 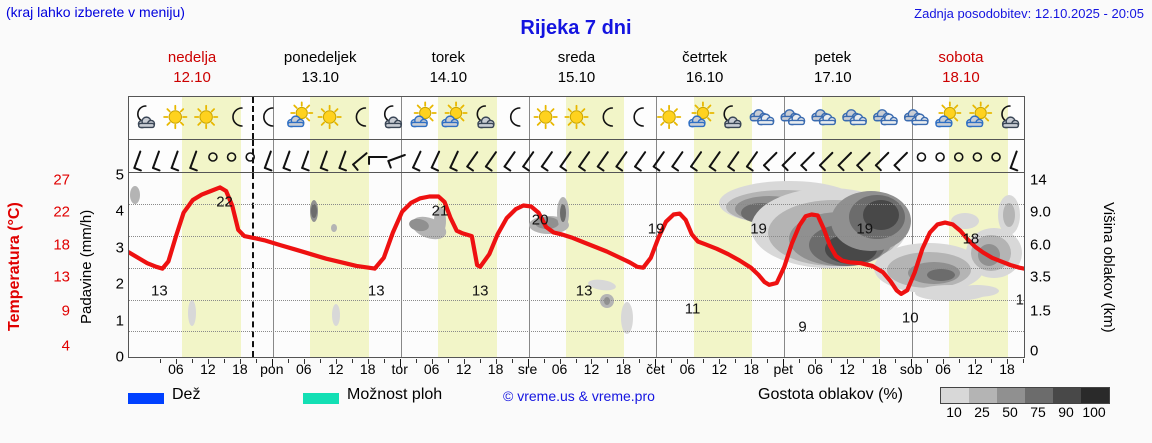 What do you see at coordinates (65, 311) in the screenshot?
I see `temp-tick-4: 9` at bounding box center [65, 311].